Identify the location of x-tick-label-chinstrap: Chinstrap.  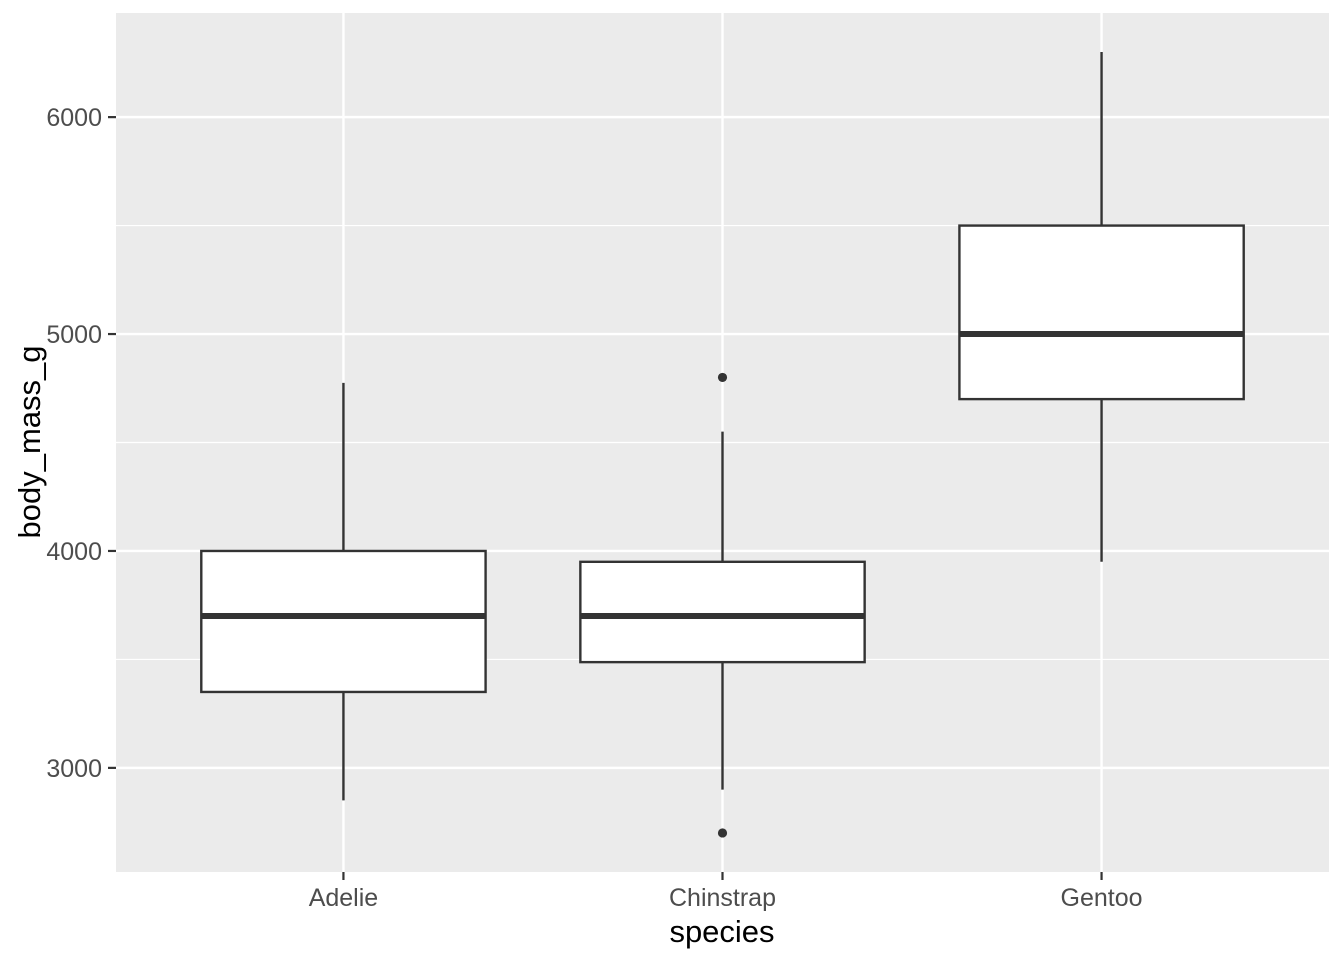
(722, 898).